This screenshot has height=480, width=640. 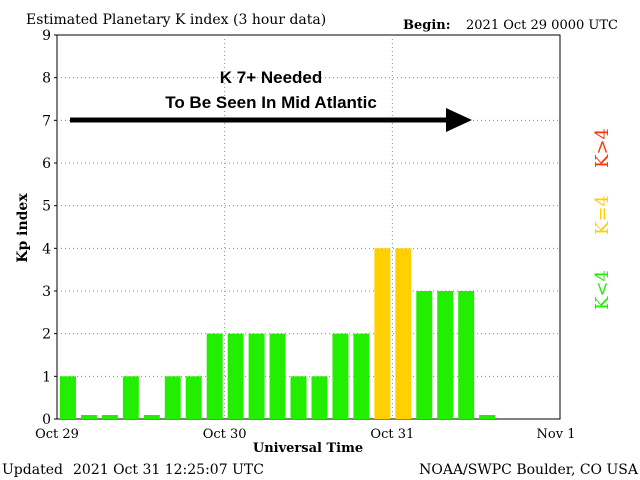 What do you see at coordinates (46, 292) in the screenshot?
I see `y-tick-label: 3` at bounding box center [46, 292].